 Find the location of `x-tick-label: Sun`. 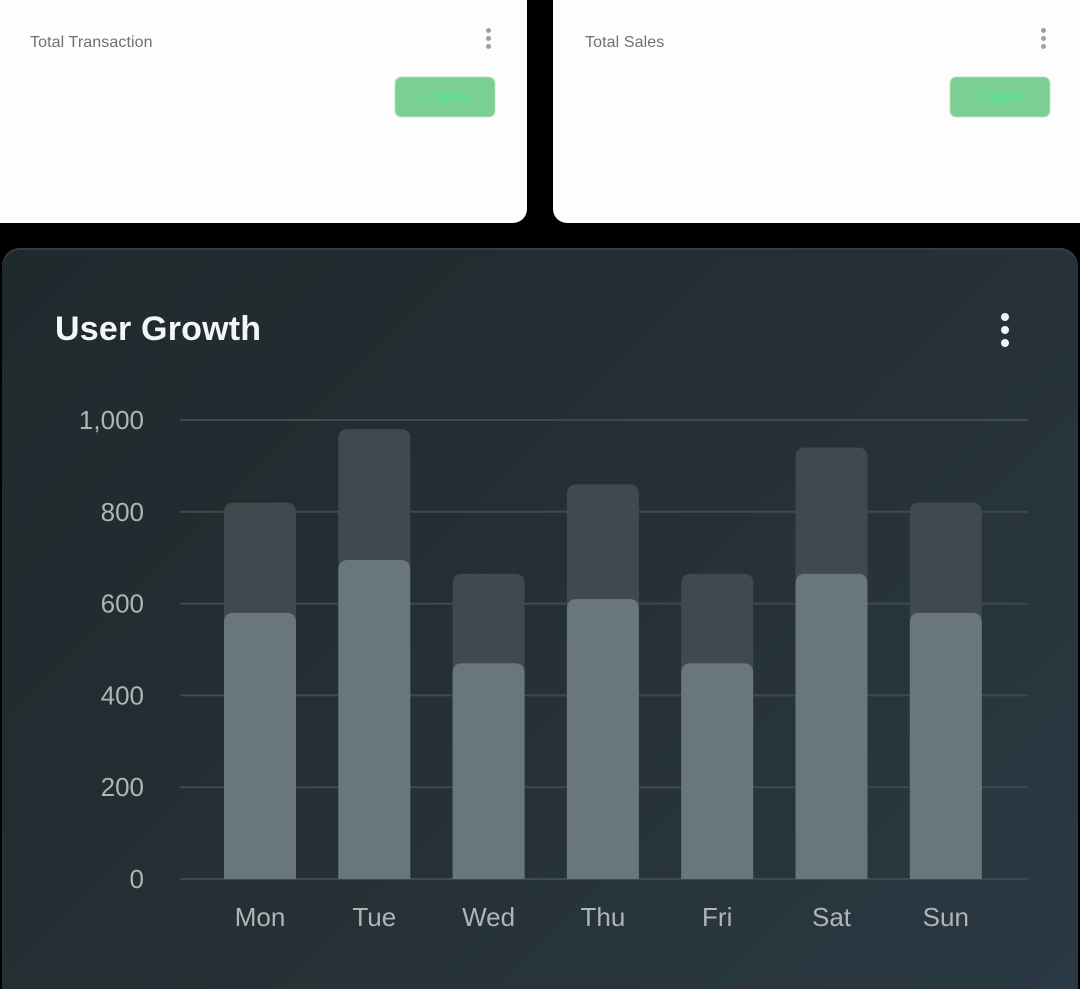

x-tick-label: Sun is located at coordinates (946, 917).